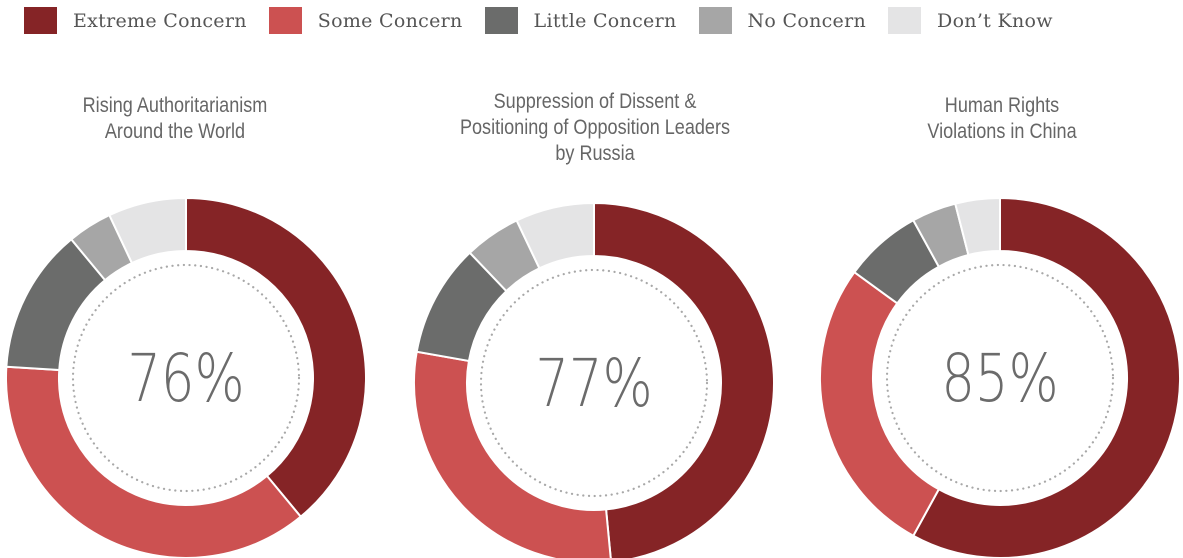  I want to click on legend-label-extreme-concern: Extreme Concern, so click(160, 20).